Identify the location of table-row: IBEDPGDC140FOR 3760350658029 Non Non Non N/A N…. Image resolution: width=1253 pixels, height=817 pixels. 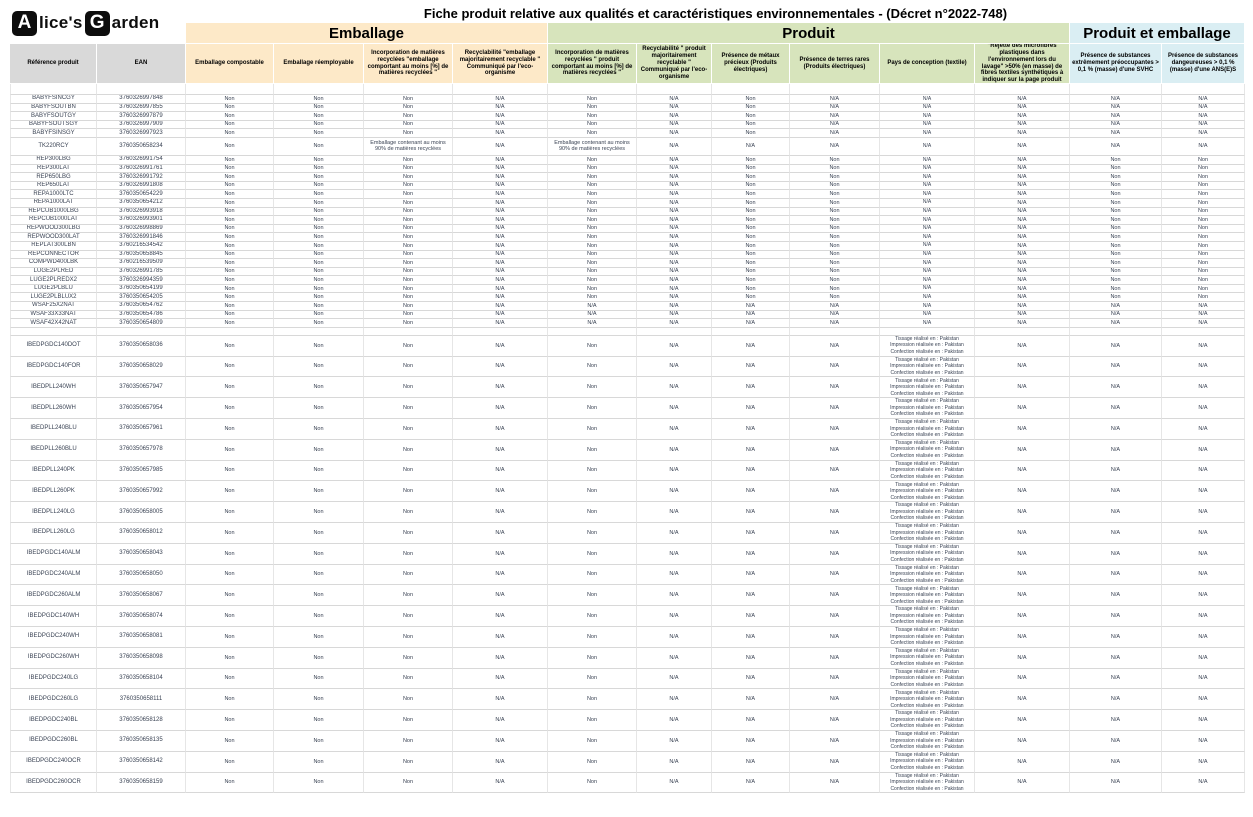
(627, 367).